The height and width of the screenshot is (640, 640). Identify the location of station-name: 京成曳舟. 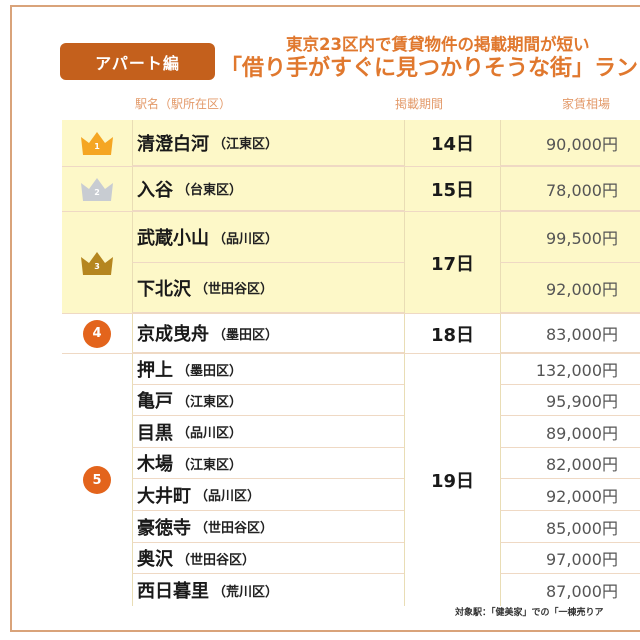
(173, 334).